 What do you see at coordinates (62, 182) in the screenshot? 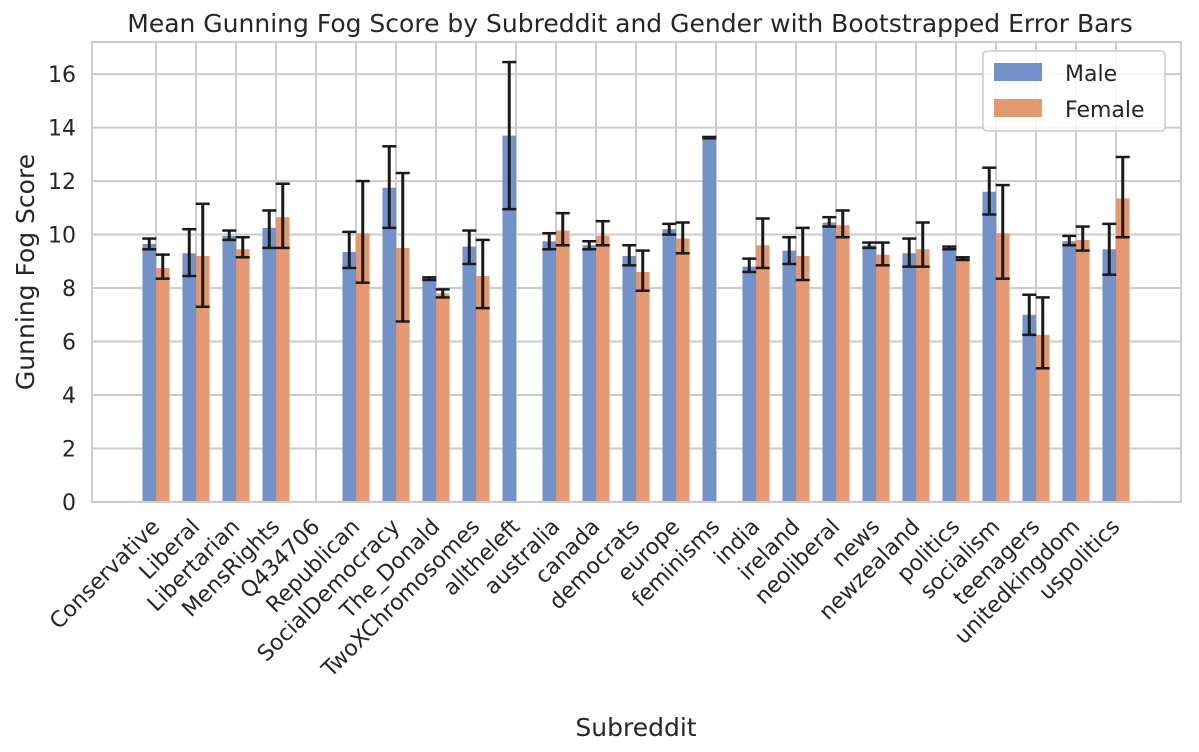
I see `y-tick-label: 12` at bounding box center [62, 182].